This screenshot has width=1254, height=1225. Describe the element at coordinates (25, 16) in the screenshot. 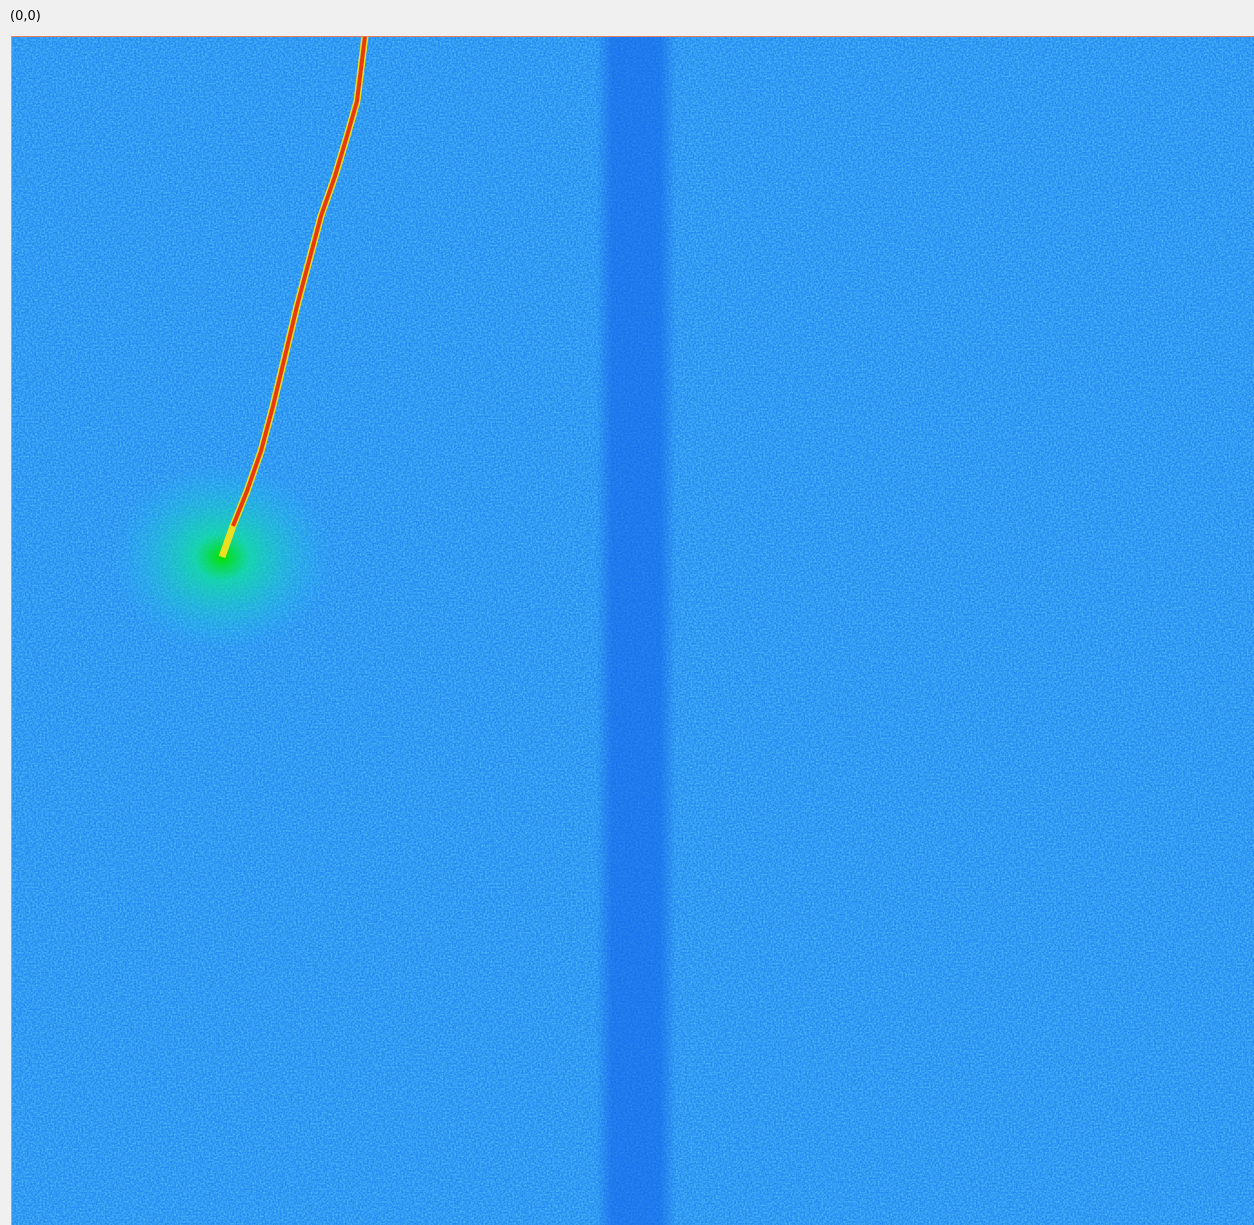

I see `coordinate-label: (0,0)` at that location.